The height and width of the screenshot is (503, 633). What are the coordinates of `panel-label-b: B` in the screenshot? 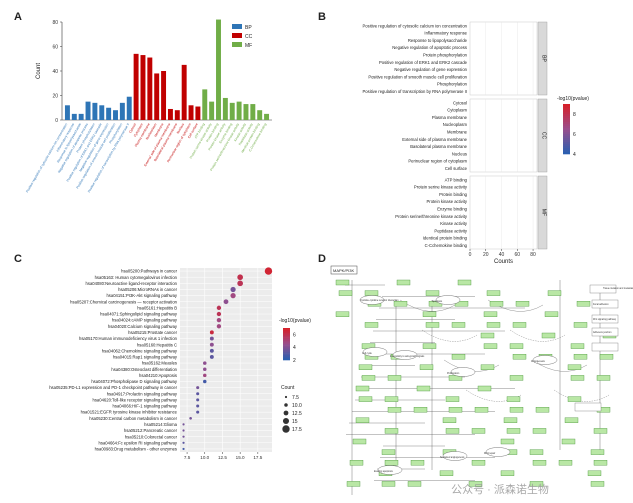 It's located at (322, 17).